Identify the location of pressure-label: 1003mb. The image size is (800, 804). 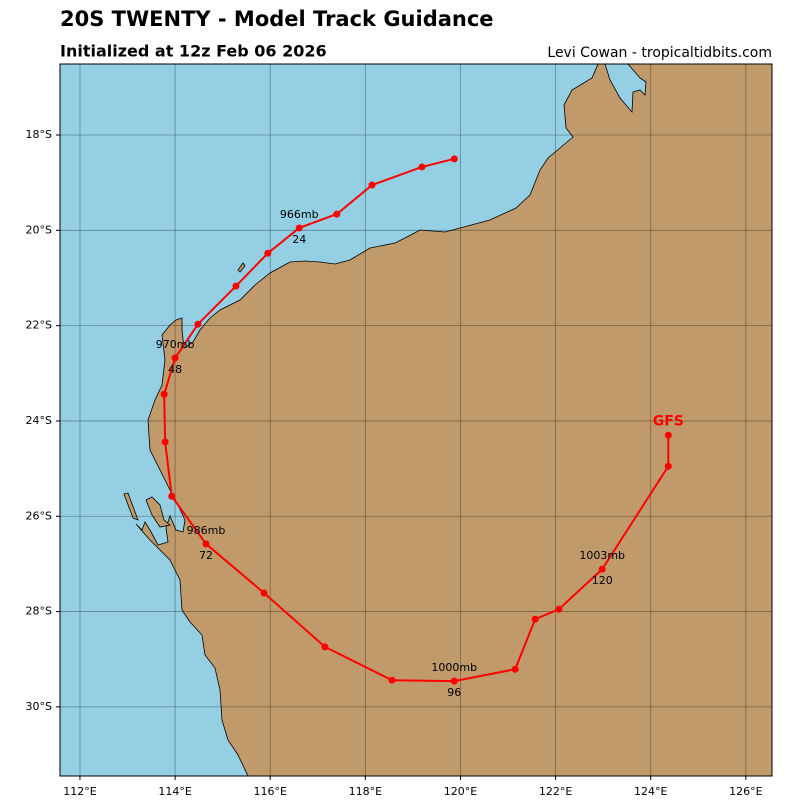
(602, 555).